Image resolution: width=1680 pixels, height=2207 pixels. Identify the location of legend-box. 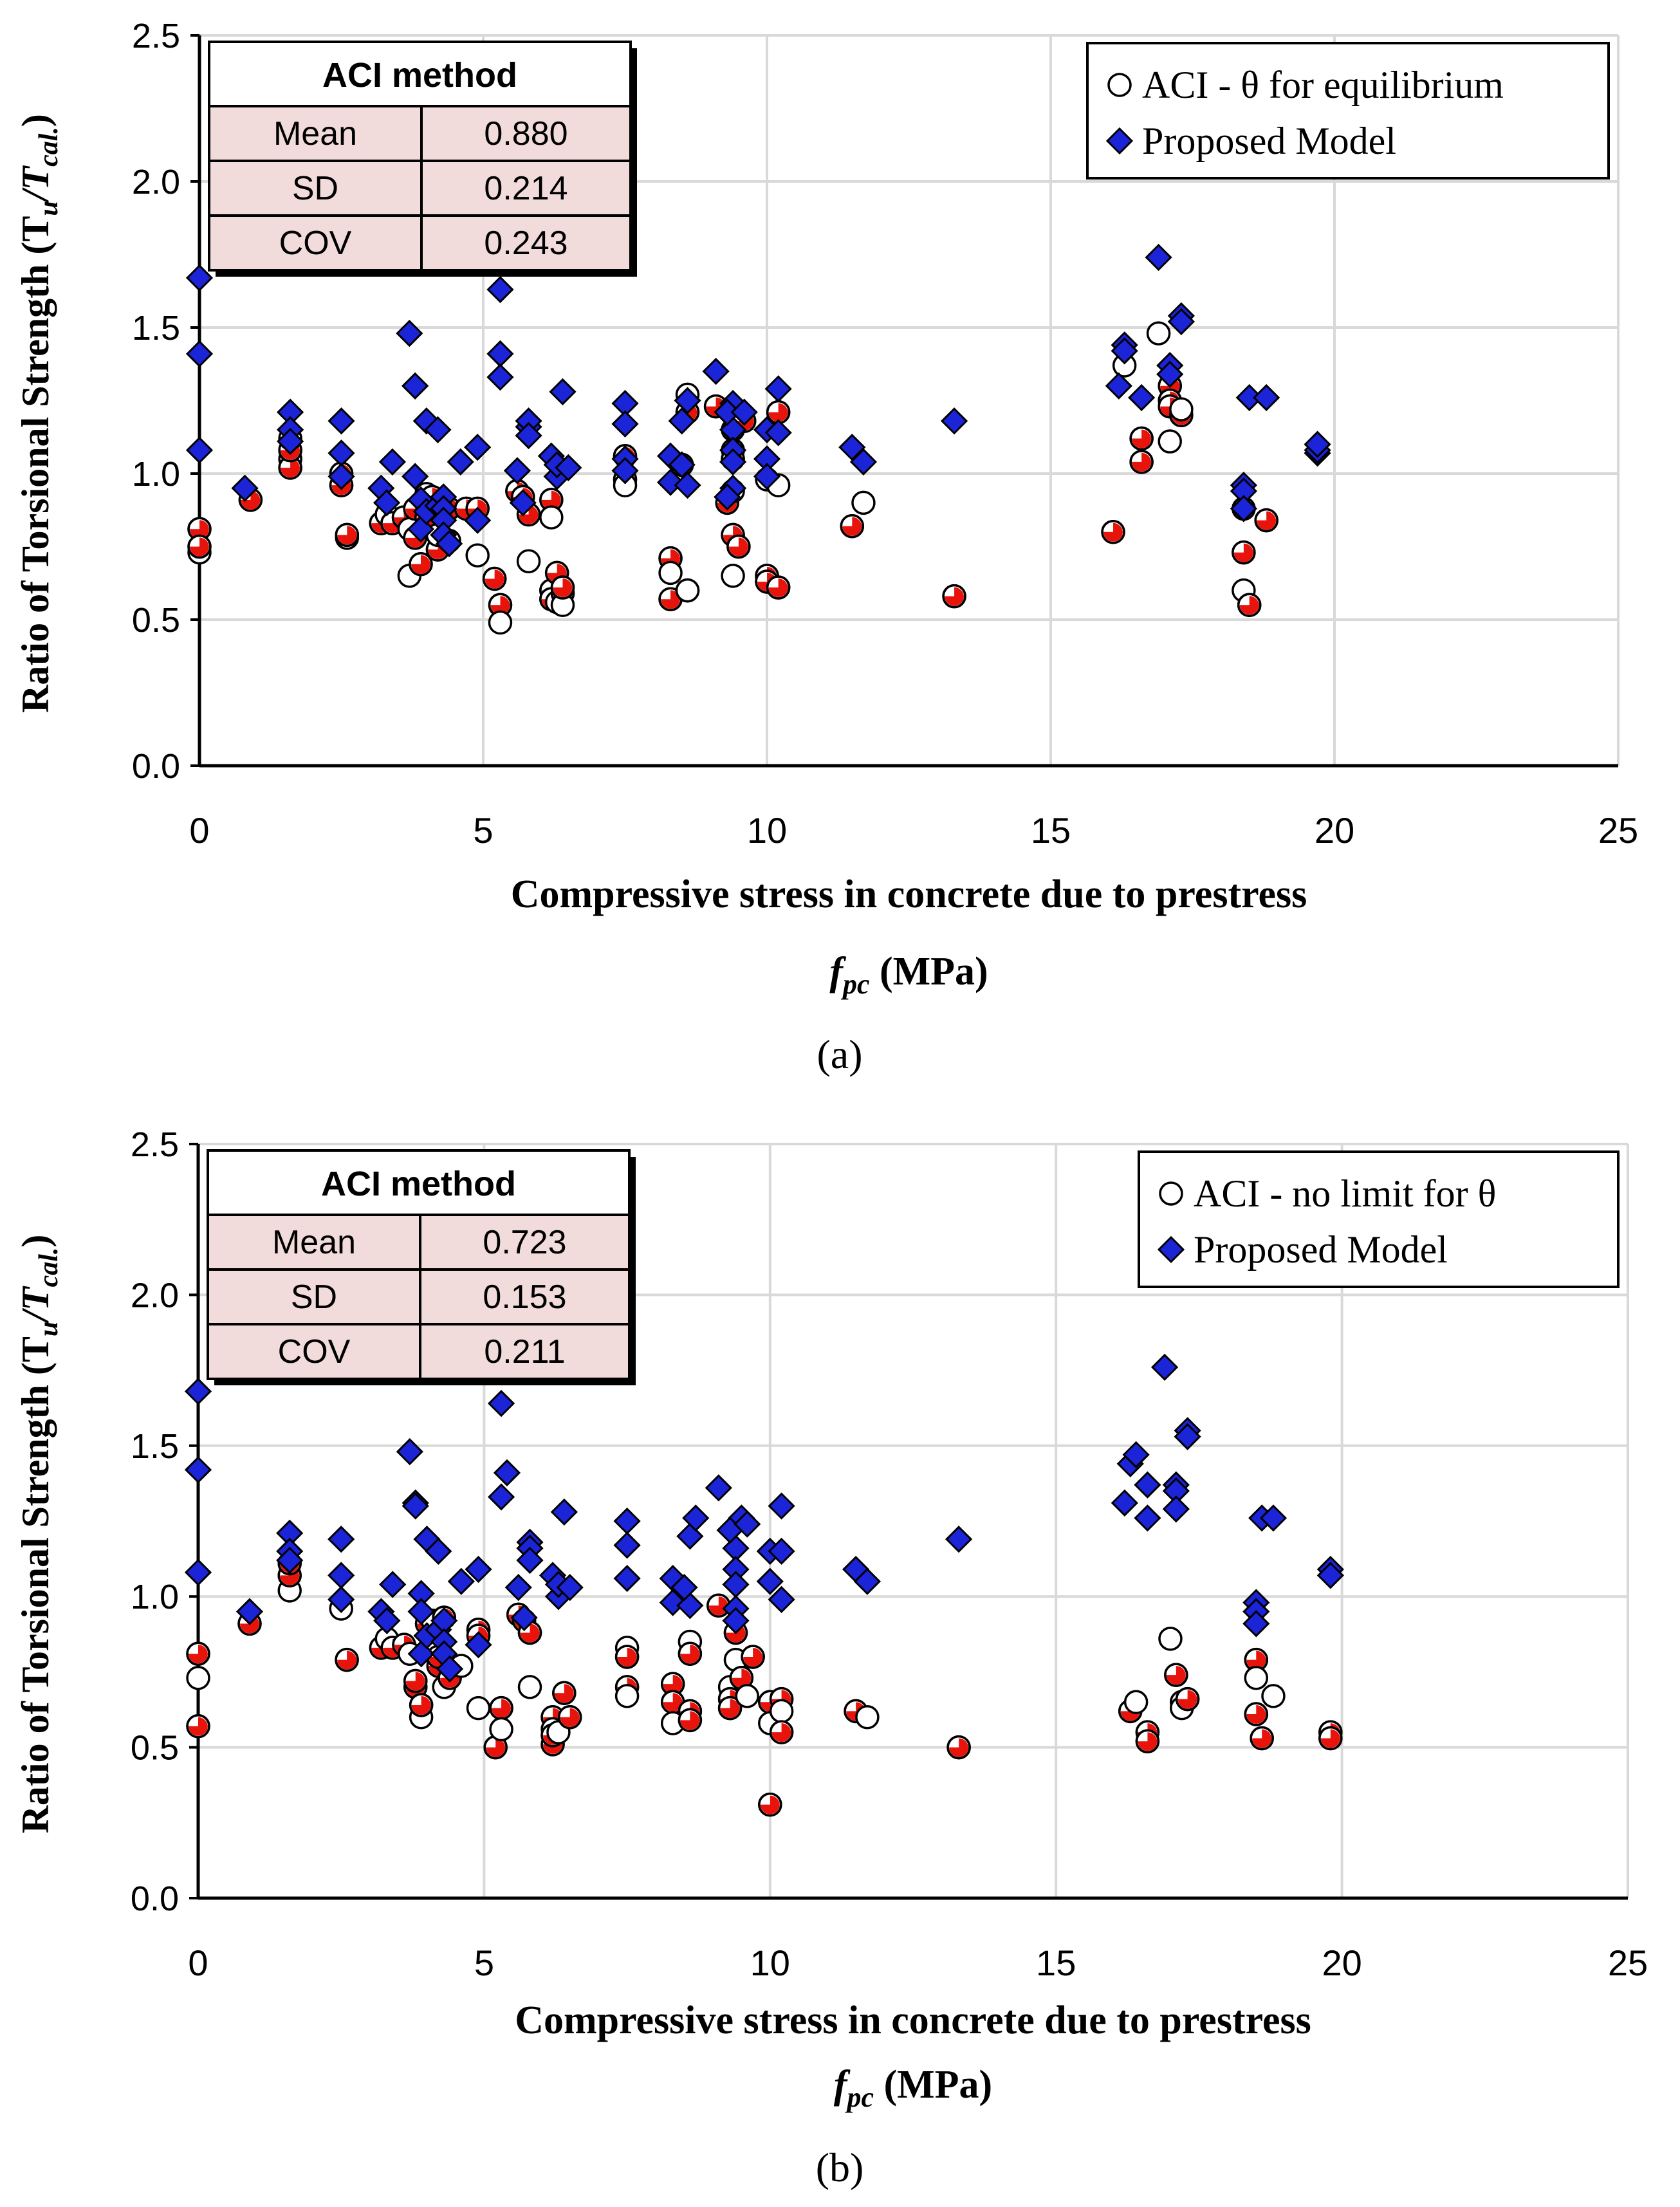
(1379, 1219).